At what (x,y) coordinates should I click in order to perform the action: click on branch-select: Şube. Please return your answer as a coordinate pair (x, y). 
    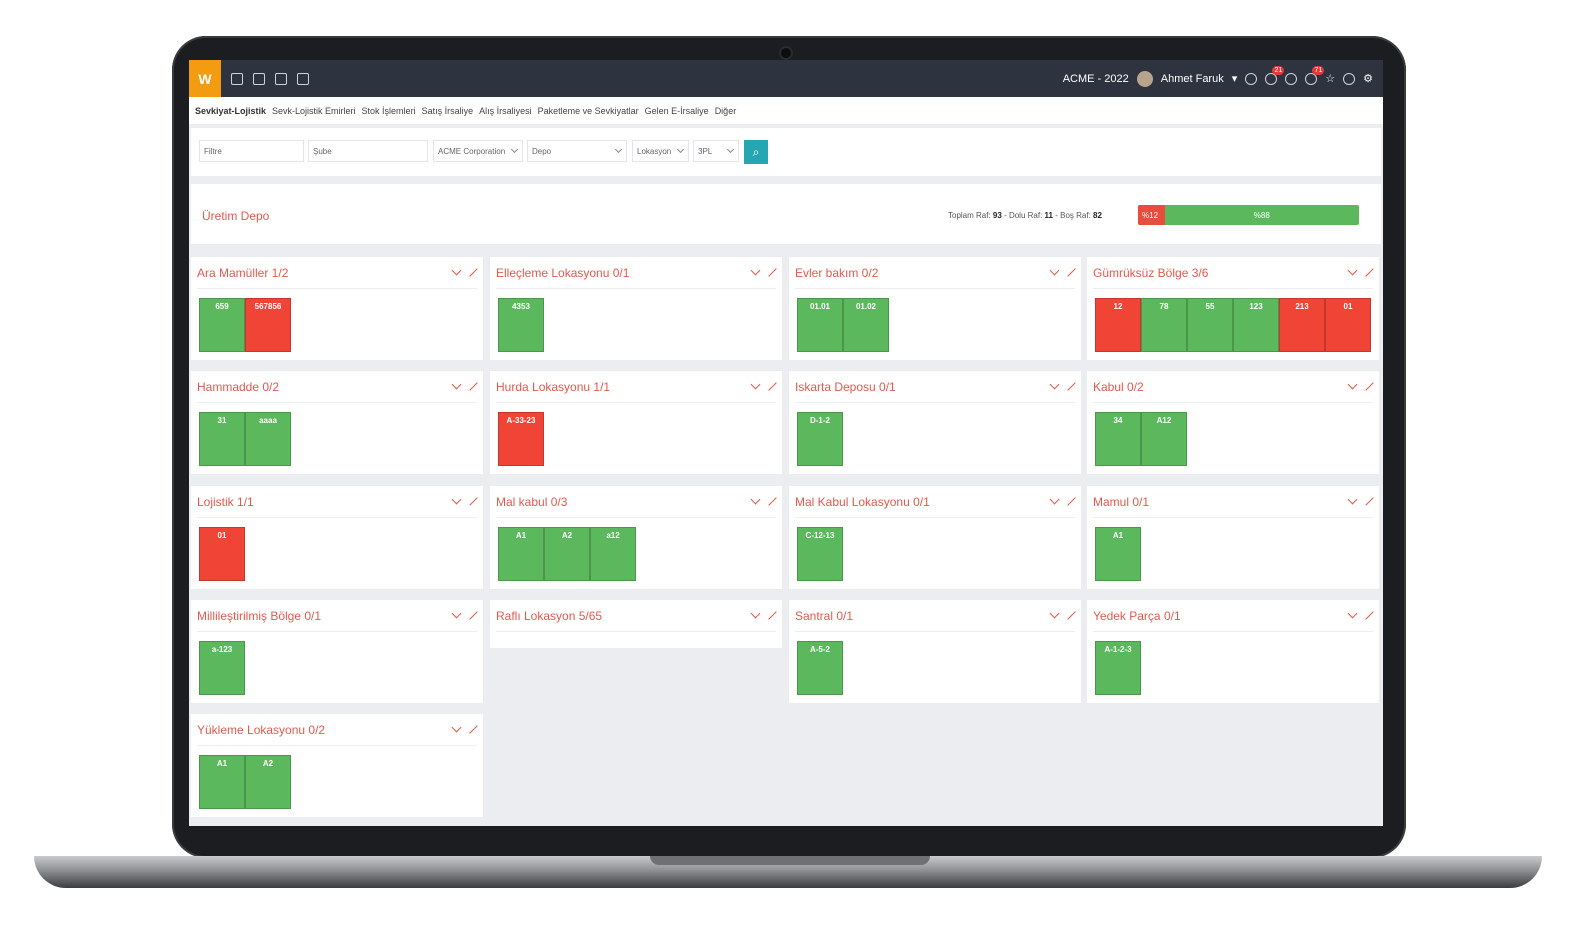
    Looking at the image, I should click on (368, 151).